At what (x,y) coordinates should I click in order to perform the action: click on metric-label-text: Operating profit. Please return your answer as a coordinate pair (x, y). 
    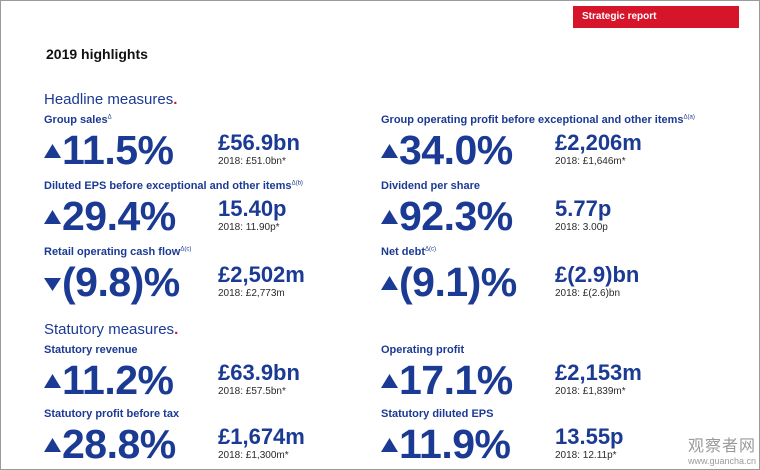
    Looking at the image, I should click on (423, 350).